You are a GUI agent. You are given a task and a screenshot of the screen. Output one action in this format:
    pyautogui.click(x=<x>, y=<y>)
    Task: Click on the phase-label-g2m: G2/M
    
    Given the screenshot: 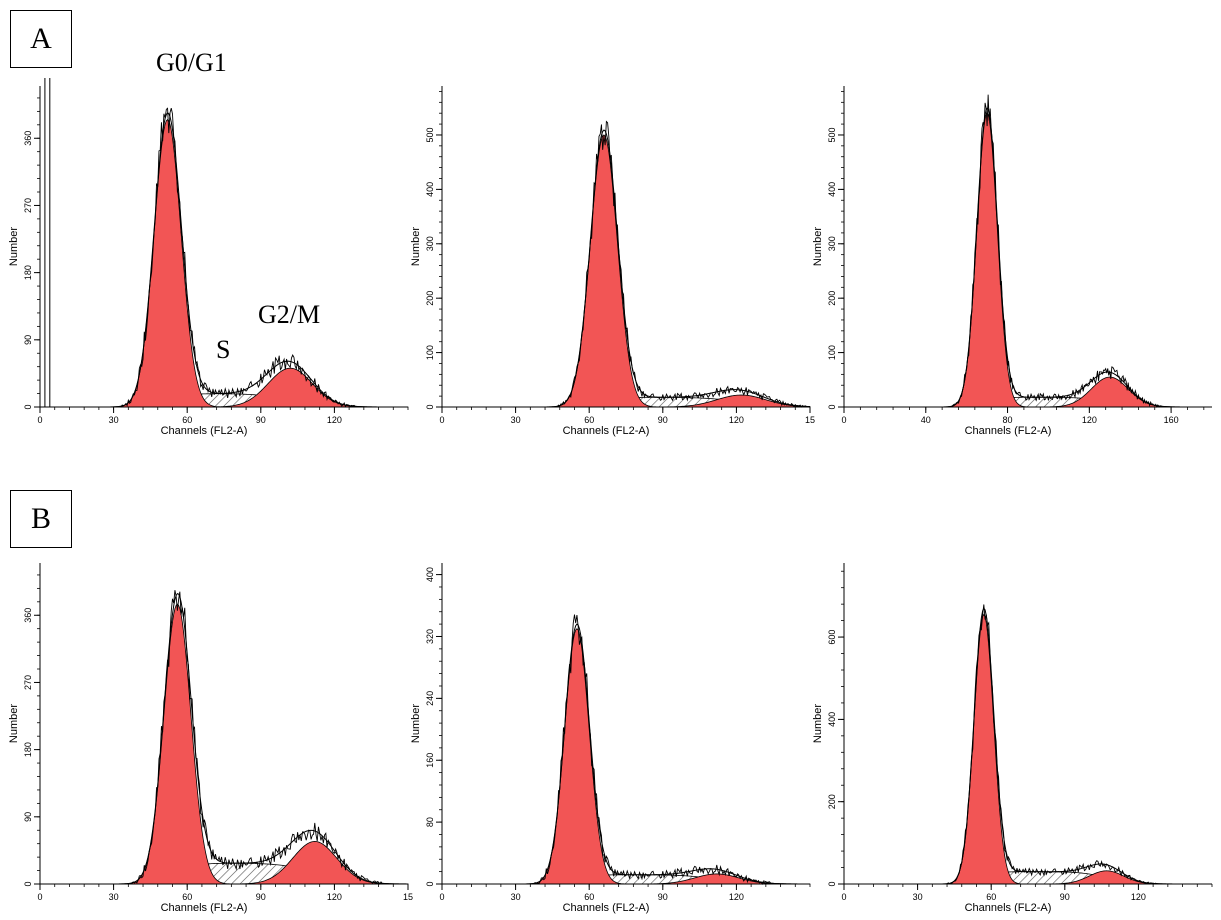 What is the action you would take?
    pyautogui.click(x=289, y=314)
    